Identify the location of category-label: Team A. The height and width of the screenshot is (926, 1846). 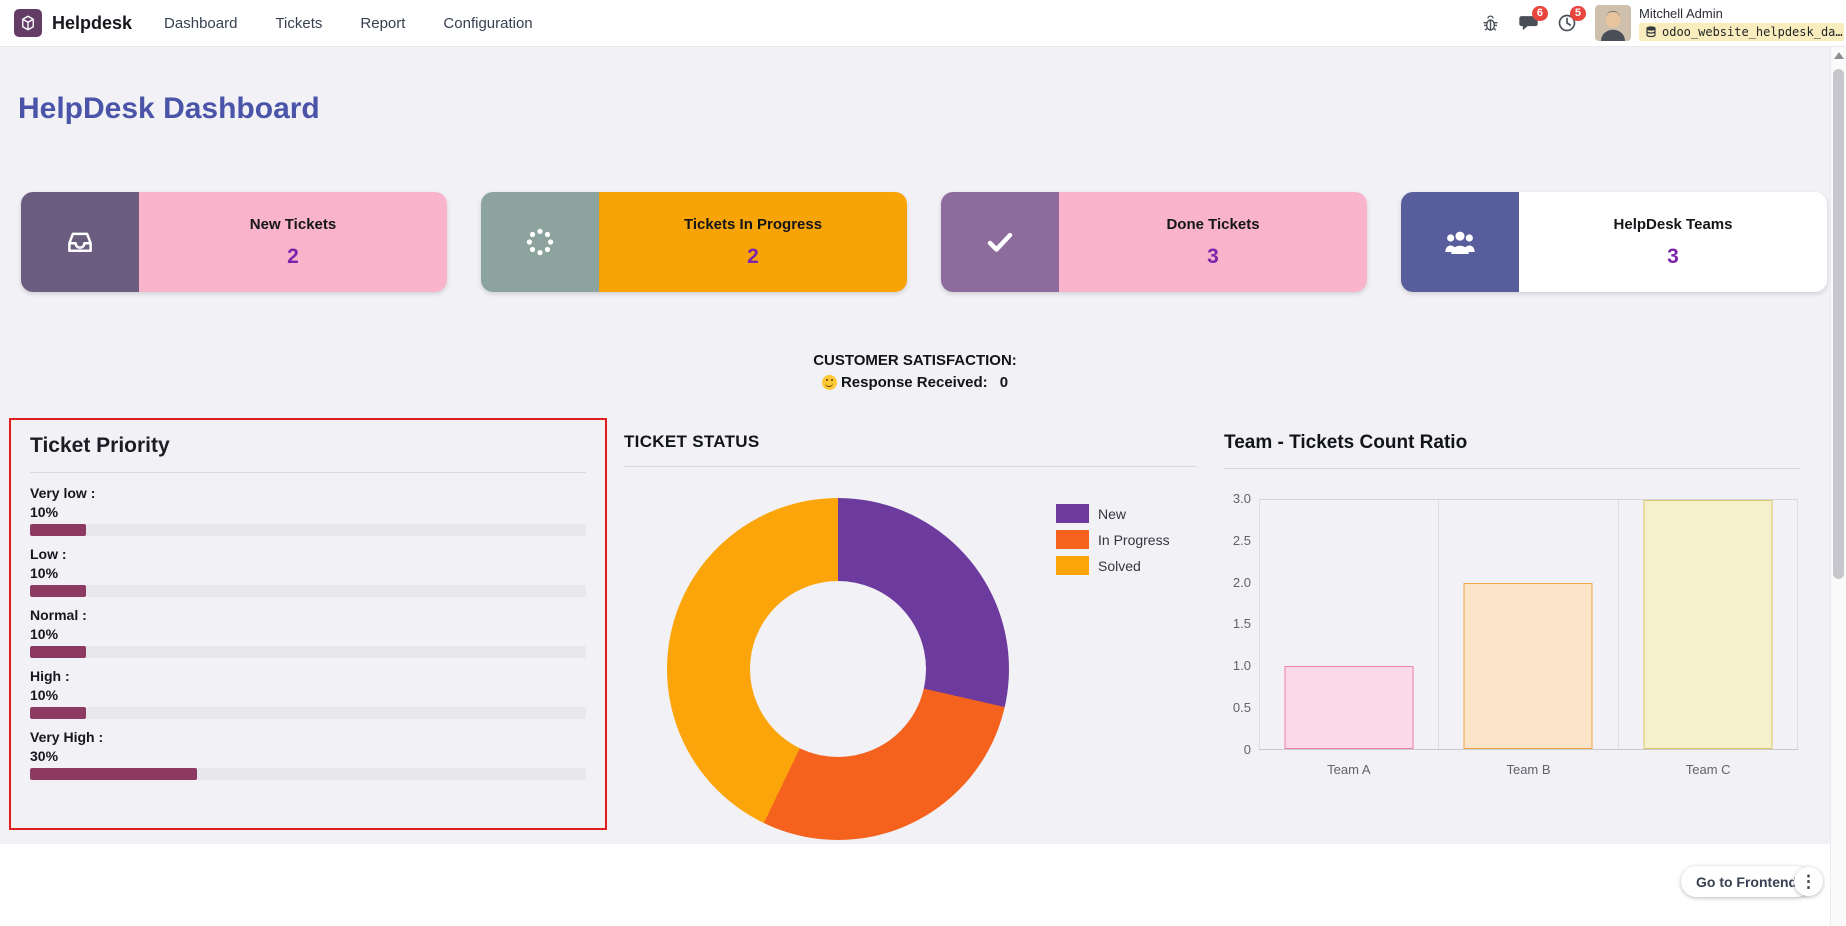
(1349, 769).